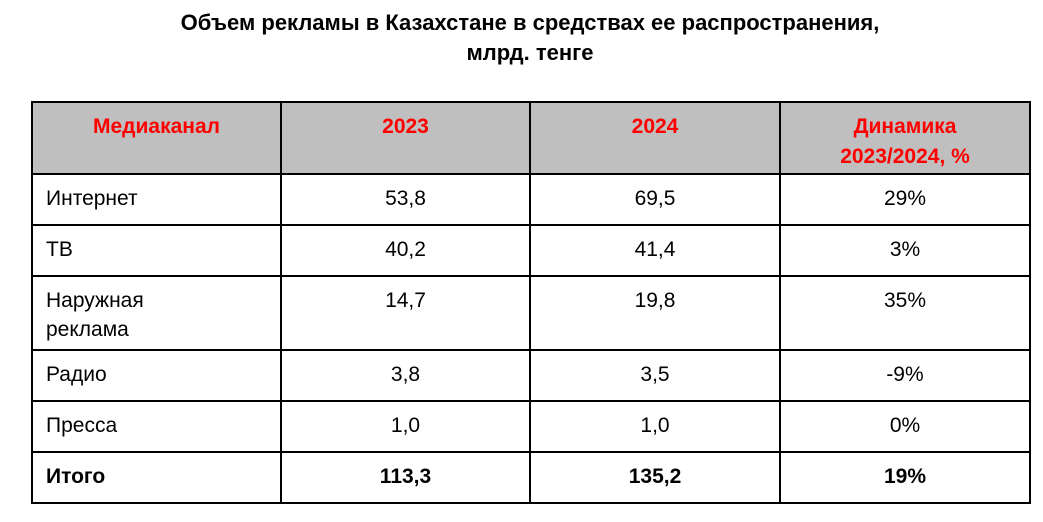  Describe the element at coordinates (156, 375) in the screenshot. I see `cell-channel: Радио` at that location.